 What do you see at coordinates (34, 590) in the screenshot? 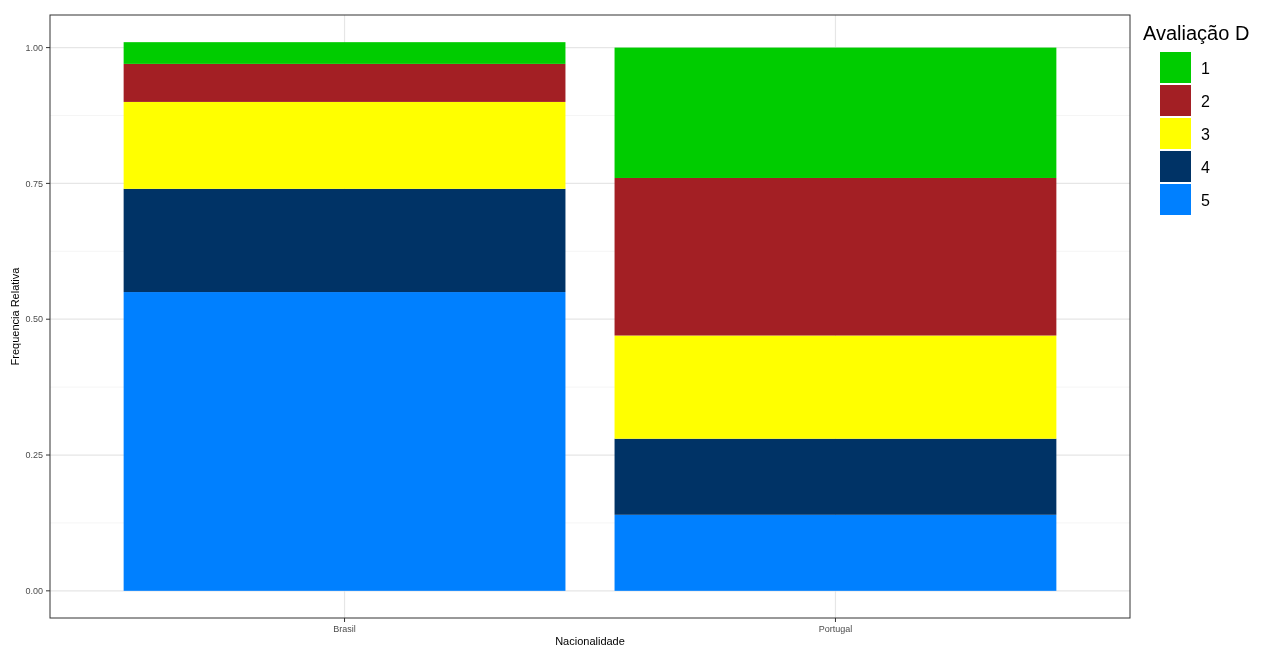
I see `y-tick-label: 0.00` at bounding box center [34, 590].